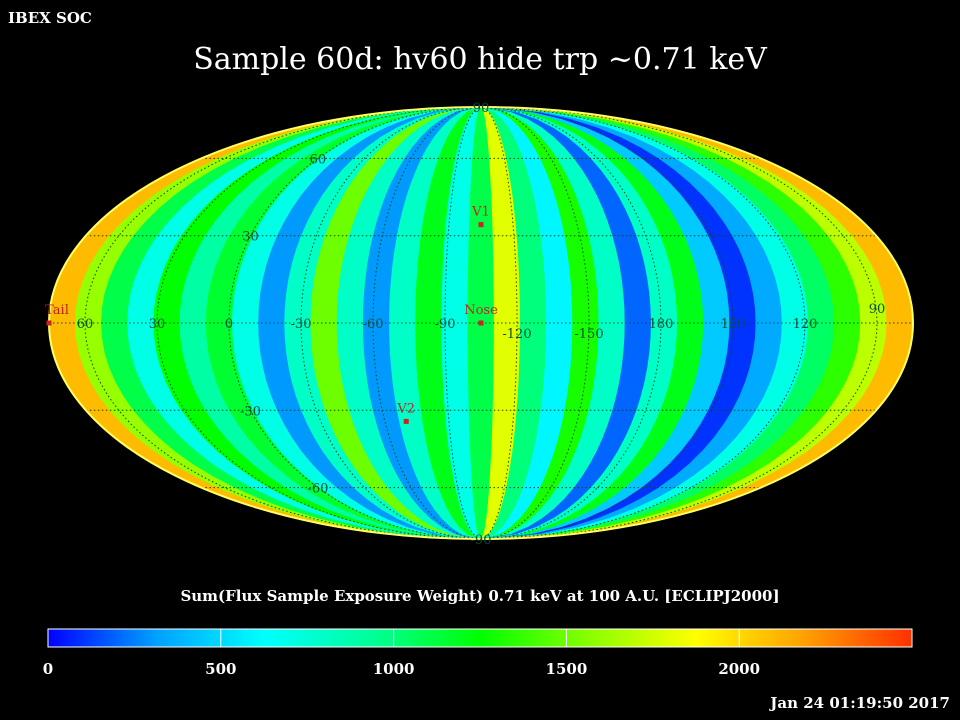  Describe the element at coordinates (805, 324) in the screenshot. I see `longitude-label: 120` at that location.